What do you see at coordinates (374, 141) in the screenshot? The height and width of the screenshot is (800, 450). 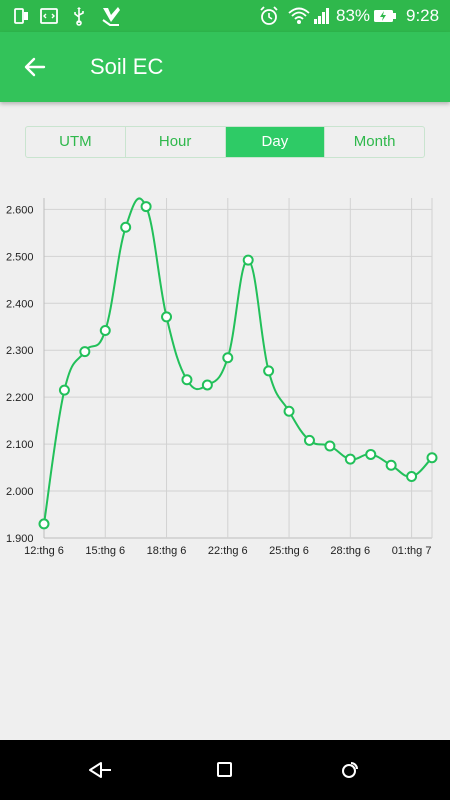 I see `tab-month: Month` at bounding box center [374, 141].